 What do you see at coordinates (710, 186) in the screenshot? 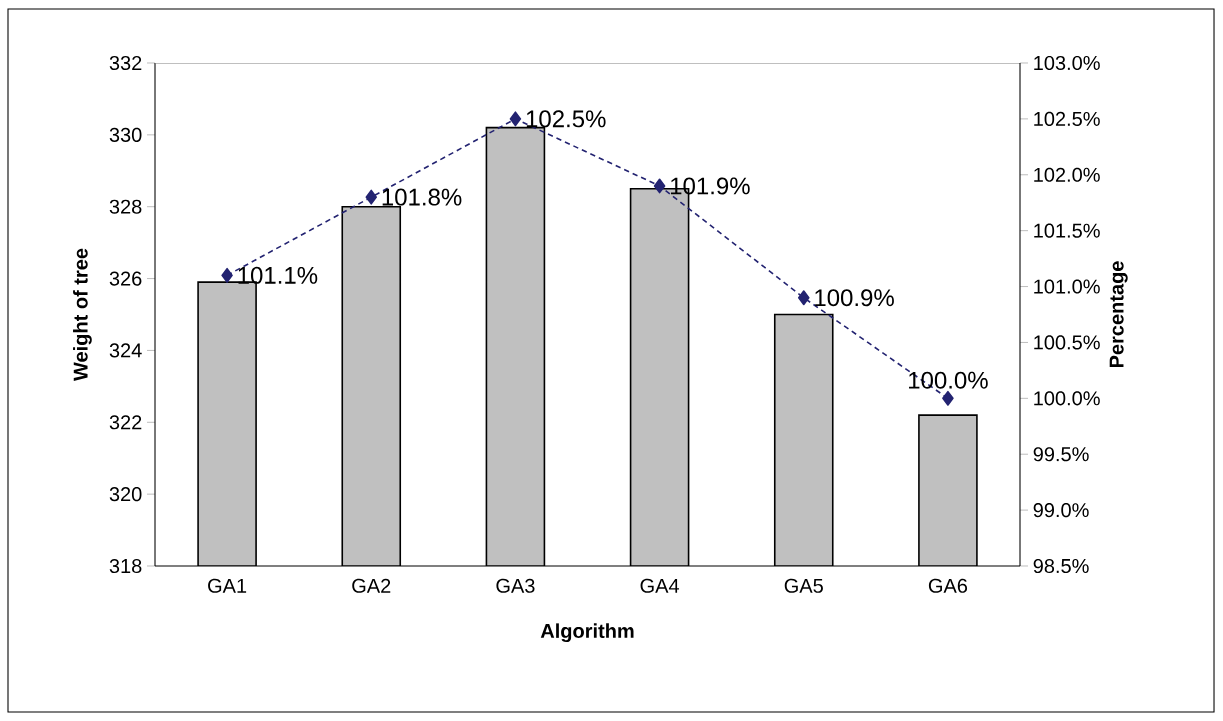
I see `data-label: 101.9%` at bounding box center [710, 186].